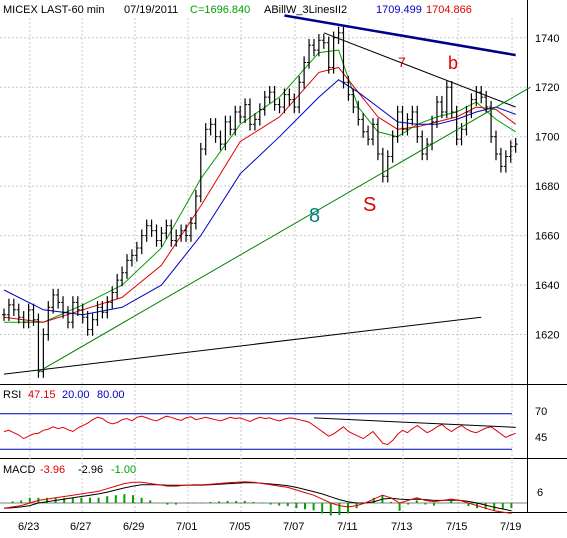 The height and width of the screenshot is (538, 567). I want to click on x-tick-label: 6/27, so click(80, 527).